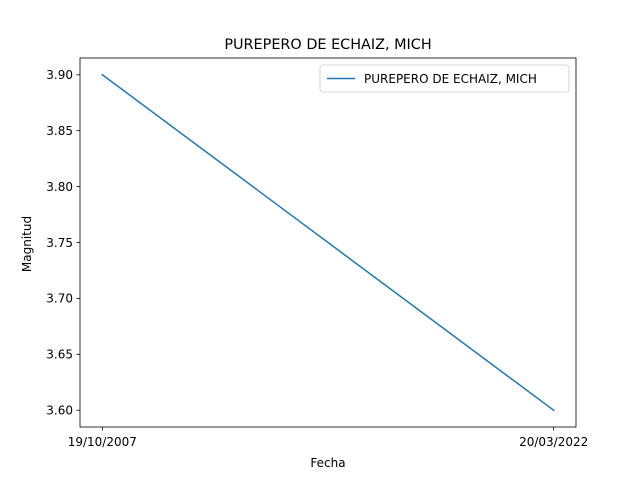  What do you see at coordinates (450, 79) in the screenshot?
I see `legend-label: PUREPERO DE ECHAIZ, MICH` at bounding box center [450, 79].